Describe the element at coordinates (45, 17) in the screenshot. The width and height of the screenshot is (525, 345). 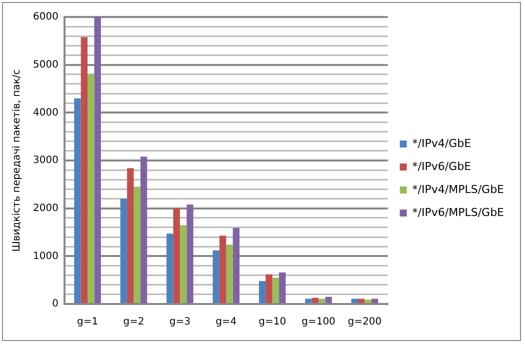
I see `y-tick-label: 6000` at that location.